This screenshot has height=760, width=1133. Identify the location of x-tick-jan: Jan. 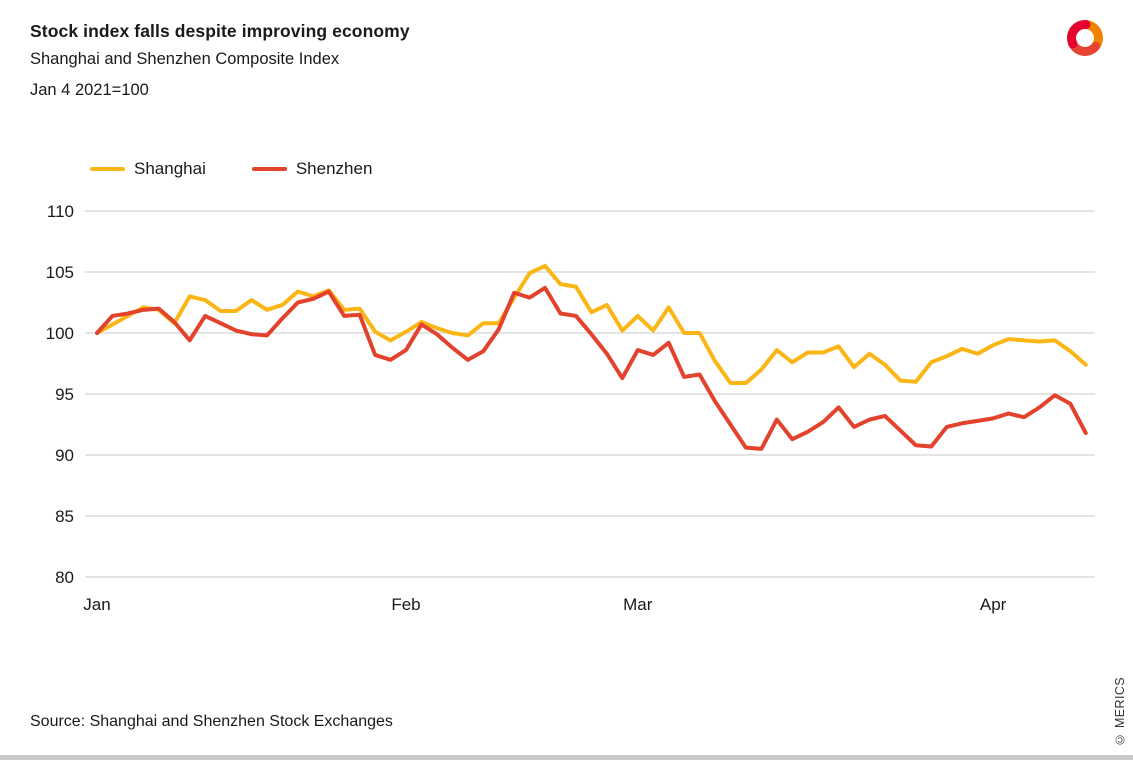
(96, 604).